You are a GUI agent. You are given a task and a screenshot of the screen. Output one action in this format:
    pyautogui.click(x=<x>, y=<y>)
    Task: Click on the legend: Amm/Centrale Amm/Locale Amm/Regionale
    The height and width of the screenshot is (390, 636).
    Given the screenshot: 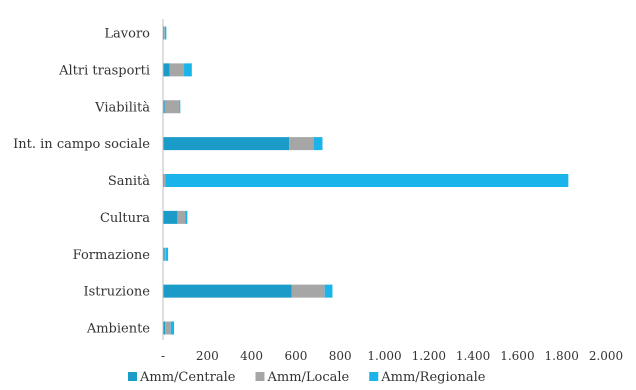 What is the action you would take?
    pyautogui.click(x=307, y=377)
    